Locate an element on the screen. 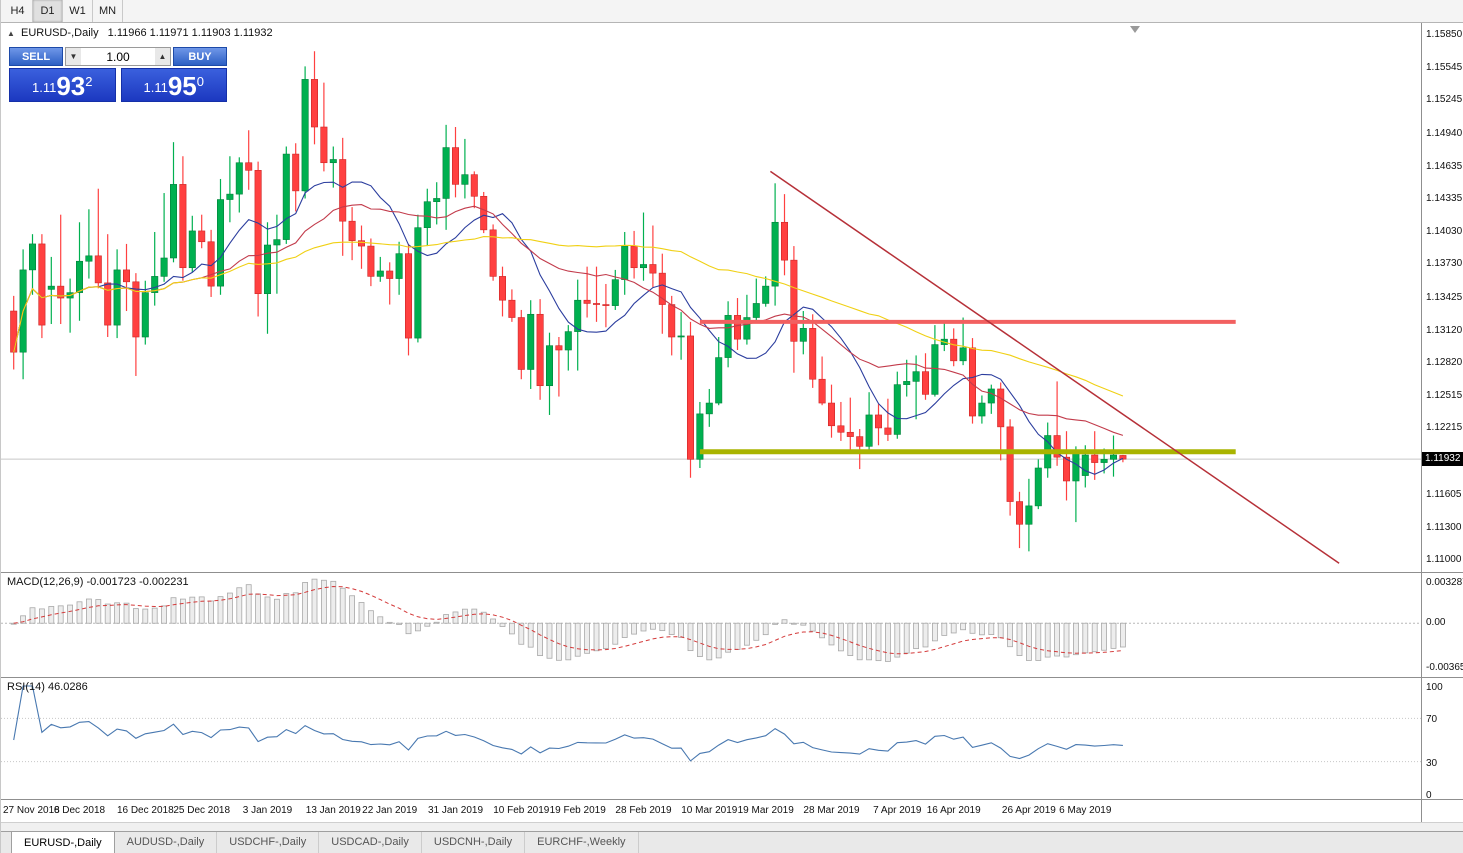 This screenshot has width=1463, height=853. chart-shift-marker-icon is located at coordinates (1135, 29).